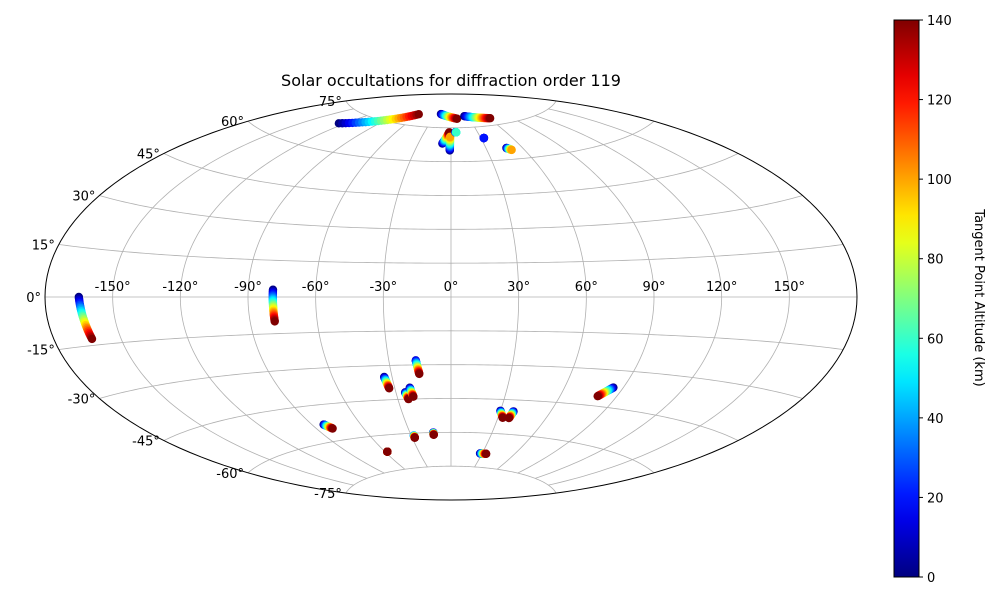  Describe the element at coordinates (232, 122) in the screenshot. I see `y-tick-label: 60°` at that location.